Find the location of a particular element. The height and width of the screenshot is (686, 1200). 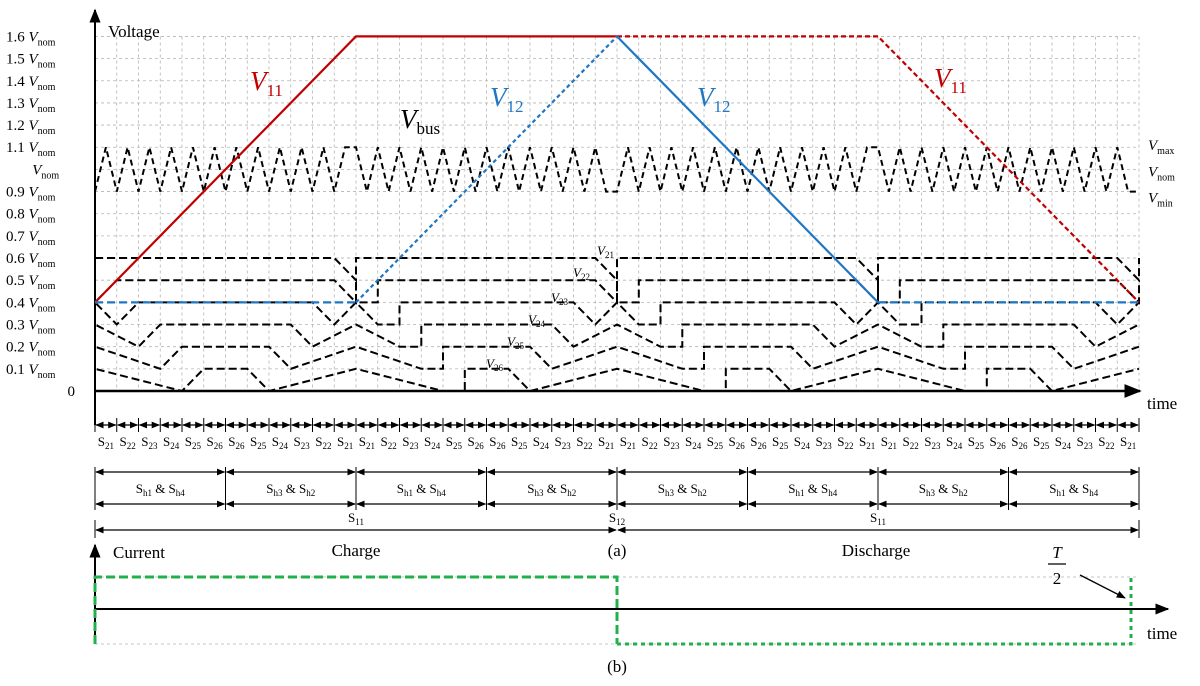

bus-voltage-trace is located at coordinates (616, 169).